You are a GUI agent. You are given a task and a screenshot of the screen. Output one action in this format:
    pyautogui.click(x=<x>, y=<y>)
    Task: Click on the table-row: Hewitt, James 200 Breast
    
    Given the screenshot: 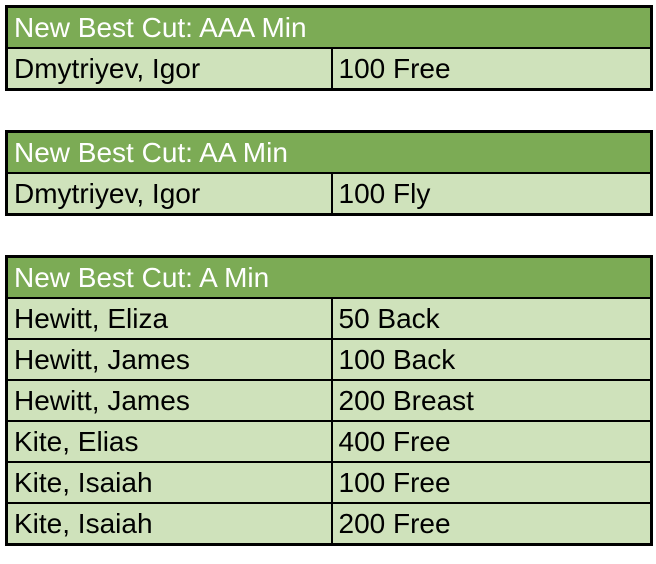 What is the action you would take?
    pyautogui.click(x=329, y=400)
    